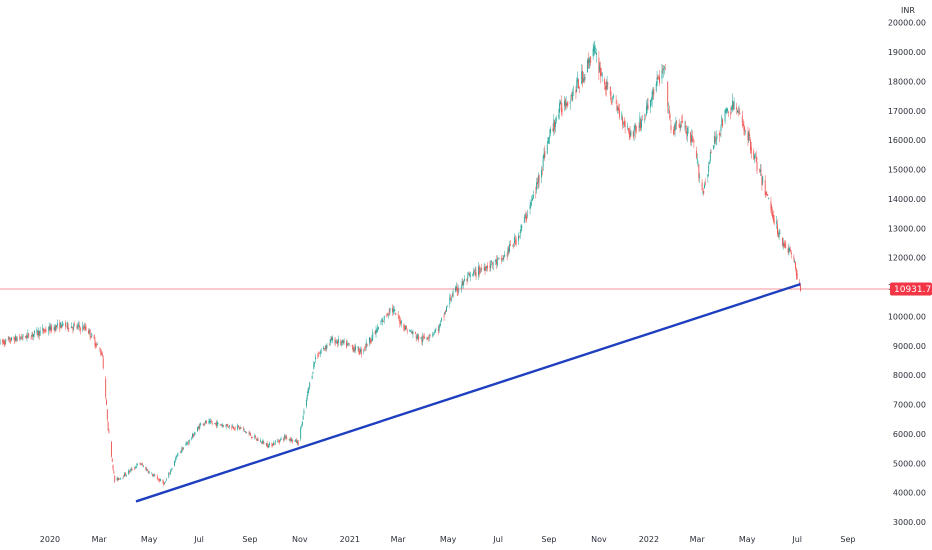 The width and height of the screenshot is (932, 550). What do you see at coordinates (907, 23) in the screenshot?
I see `y-tick-label: 20000.00` at bounding box center [907, 23].